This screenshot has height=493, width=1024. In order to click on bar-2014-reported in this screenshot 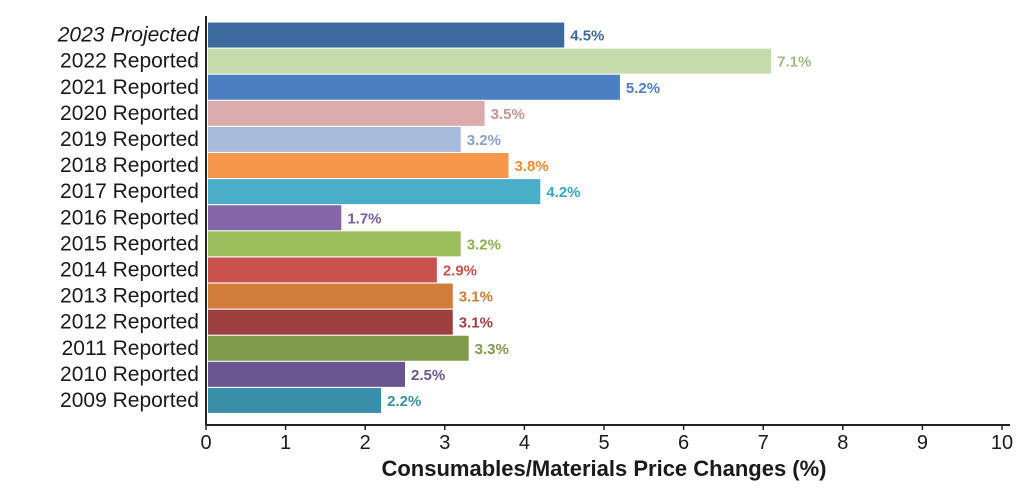, I will do `click(322, 270)`.